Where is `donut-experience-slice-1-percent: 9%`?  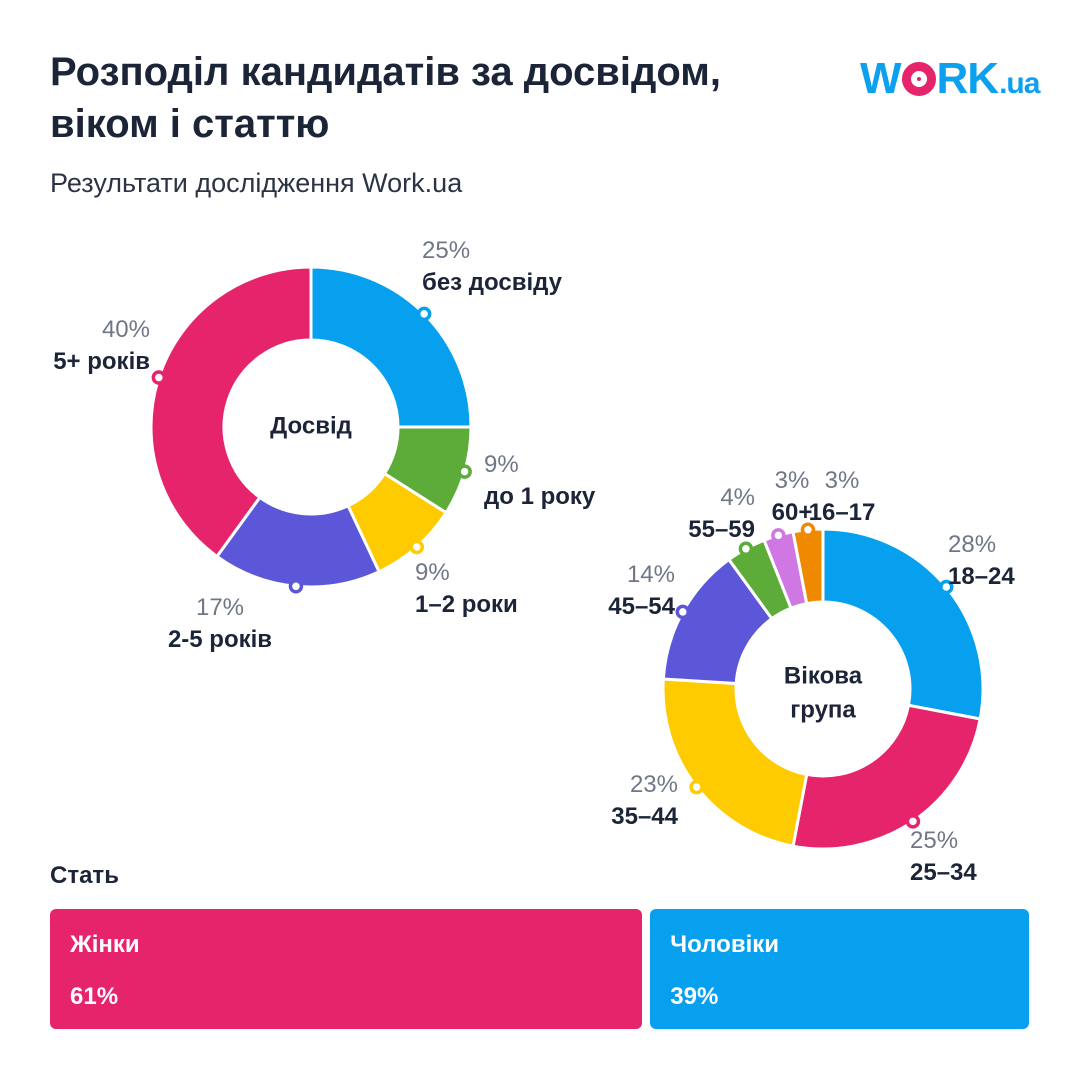
donut-experience-slice-1-percent: 9% is located at coordinates (501, 464).